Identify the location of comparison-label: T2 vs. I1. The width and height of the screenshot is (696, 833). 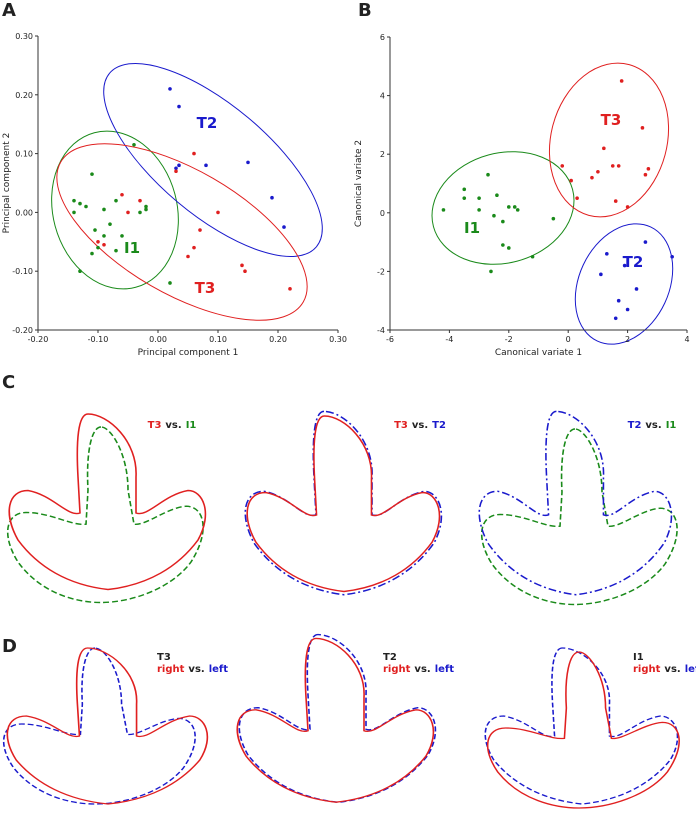
(652, 425).